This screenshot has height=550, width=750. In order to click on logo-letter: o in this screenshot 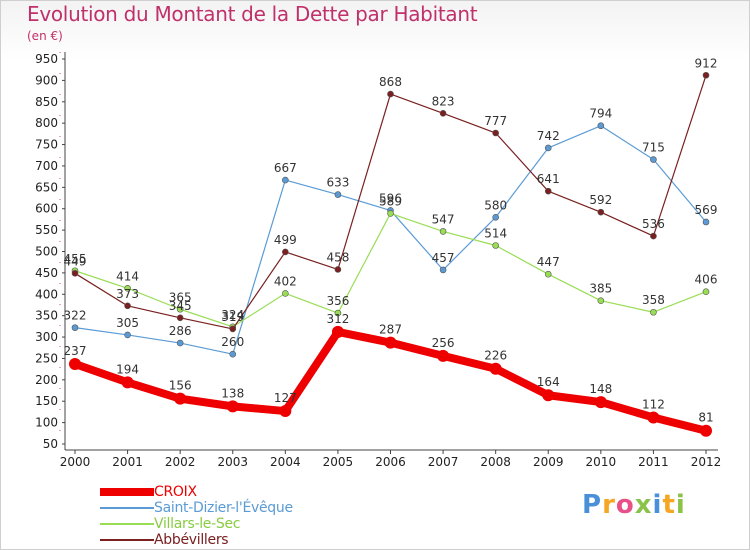, I will do `click(625, 505)`.